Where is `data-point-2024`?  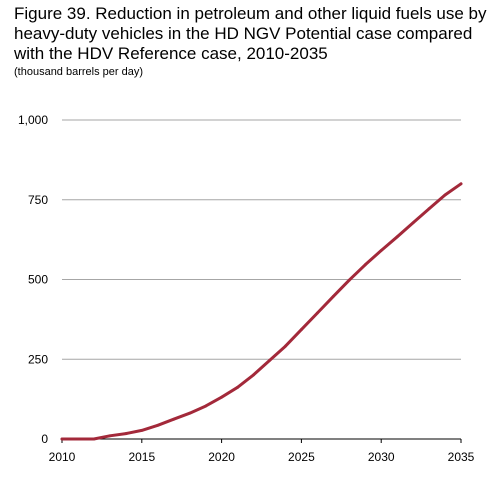 data-point-2024 is located at coordinates (285, 346).